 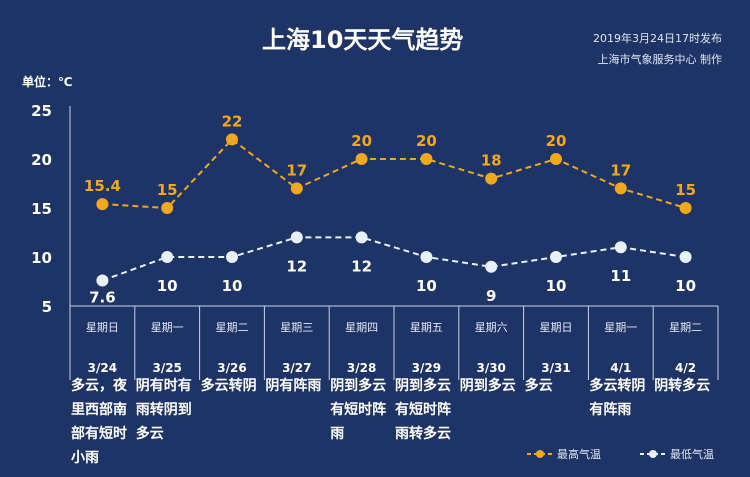 What do you see at coordinates (231, 368) in the screenshot?
I see `date-label: 3/26` at bounding box center [231, 368].